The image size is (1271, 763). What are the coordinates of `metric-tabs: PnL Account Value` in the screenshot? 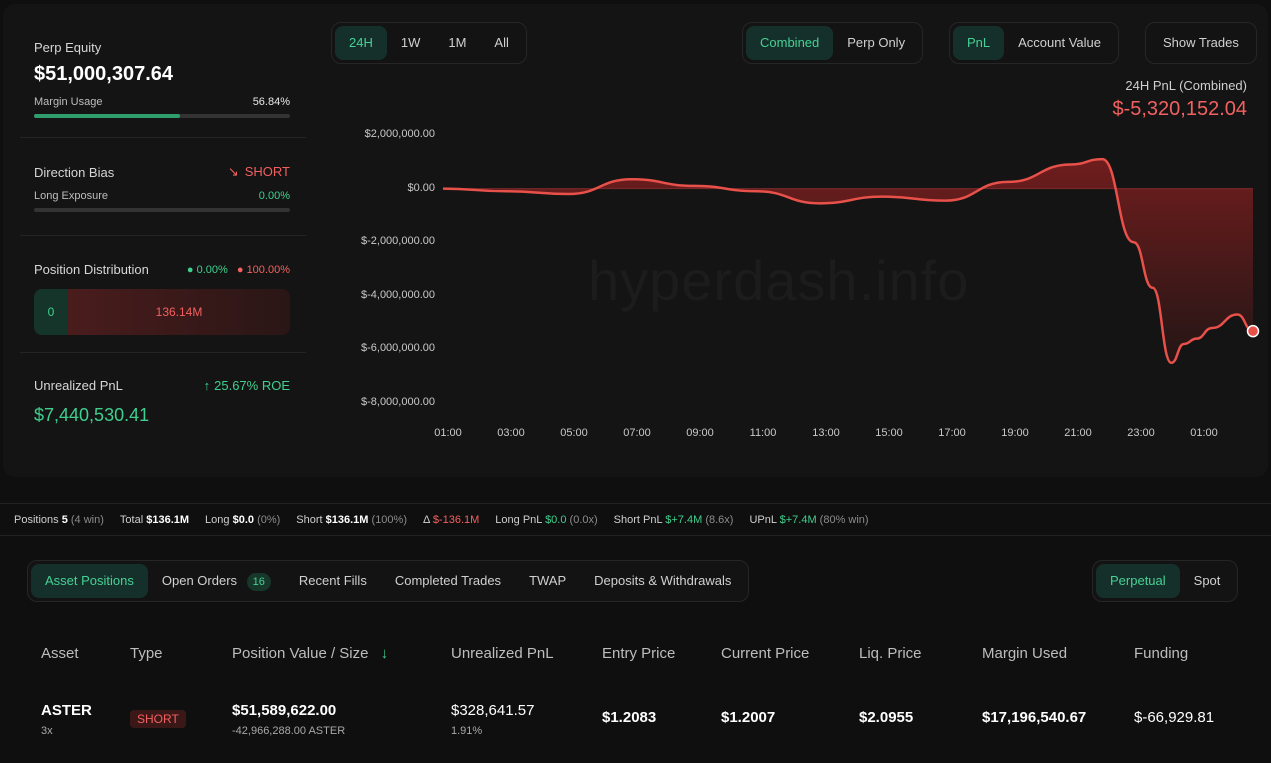 It's located at (1034, 43).